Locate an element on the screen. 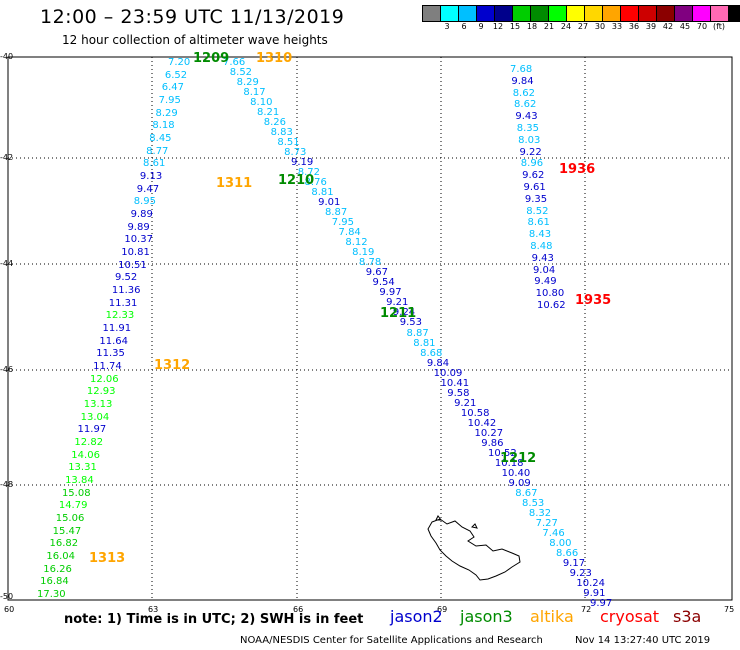  wave-height-value: 8.35 is located at coordinates (528, 128).